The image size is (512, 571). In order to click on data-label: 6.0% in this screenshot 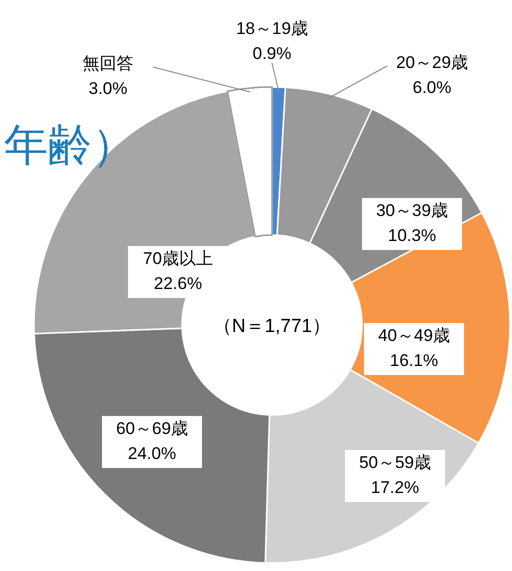, I will do `click(432, 87)`.